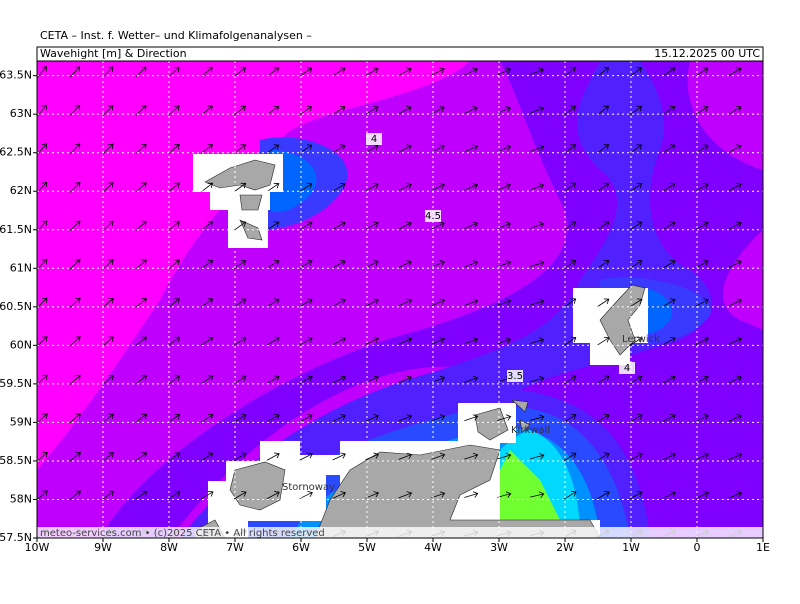 The width and height of the screenshot is (800, 604). Describe the element at coordinates (21, 190) in the screenshot. I see `y-tick-label: 62N` at that location.